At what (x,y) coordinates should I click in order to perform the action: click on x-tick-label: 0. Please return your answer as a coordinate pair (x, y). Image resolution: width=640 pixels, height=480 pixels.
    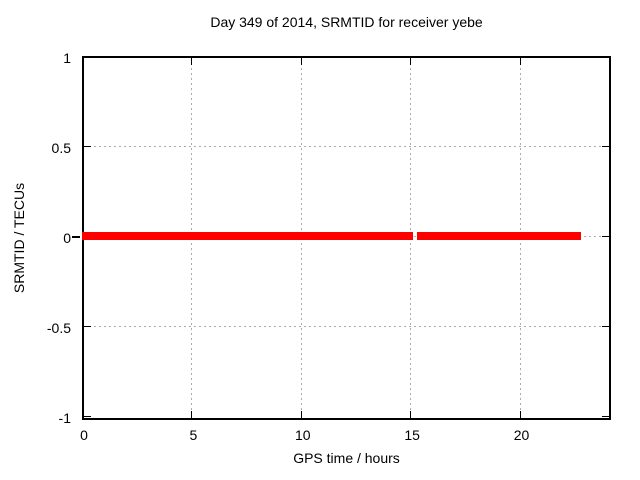
    Looking at the image, I should click on (84, 435).